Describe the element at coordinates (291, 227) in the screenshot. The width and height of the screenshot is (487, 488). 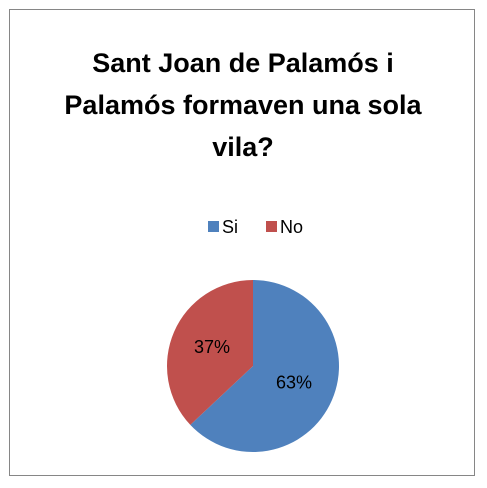
I see `legend-label: No` at that location.